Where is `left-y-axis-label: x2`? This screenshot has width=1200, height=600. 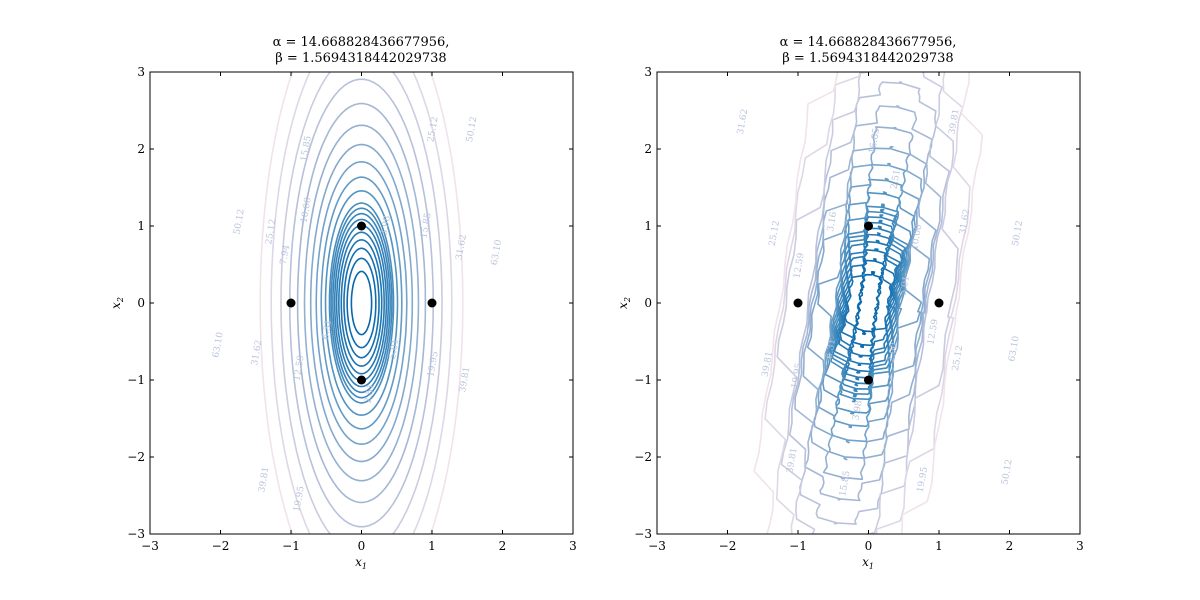 left-y-axis-label: x2 is located at coordinates (117, 303).